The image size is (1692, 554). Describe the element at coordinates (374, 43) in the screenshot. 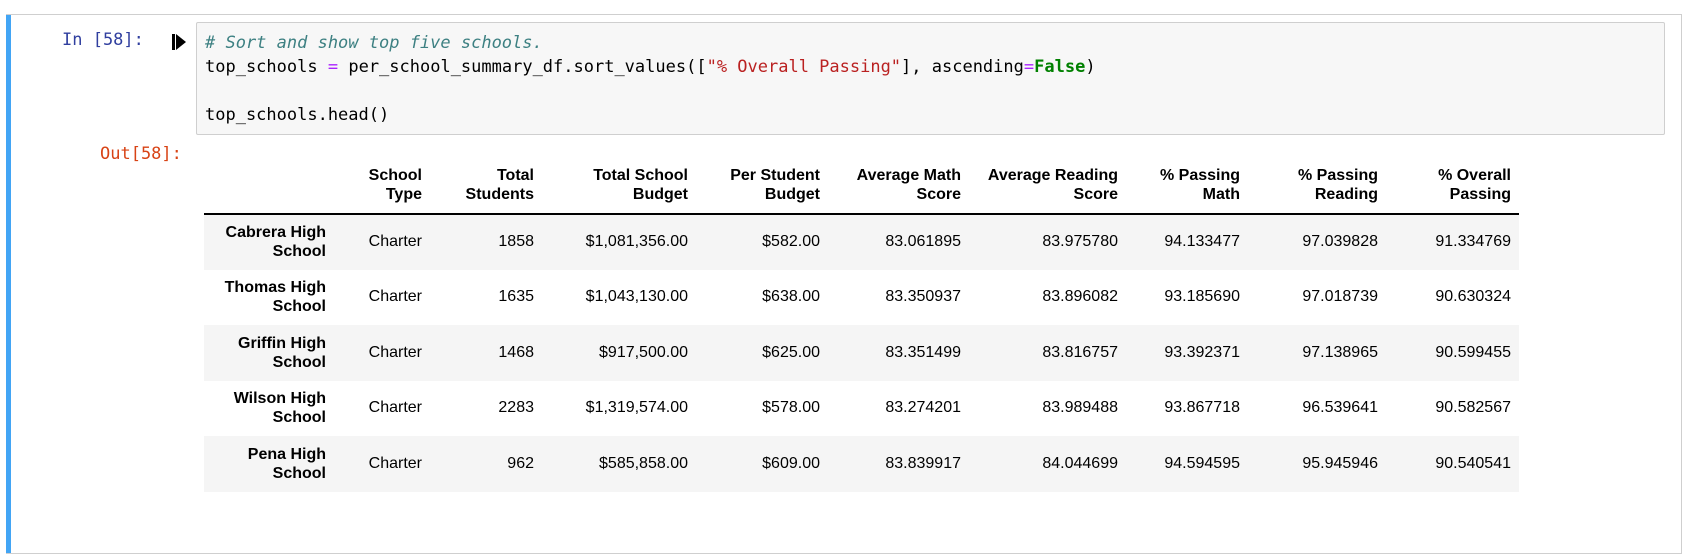

I see `code-comment: # Sort and show top five schools.` at that location.